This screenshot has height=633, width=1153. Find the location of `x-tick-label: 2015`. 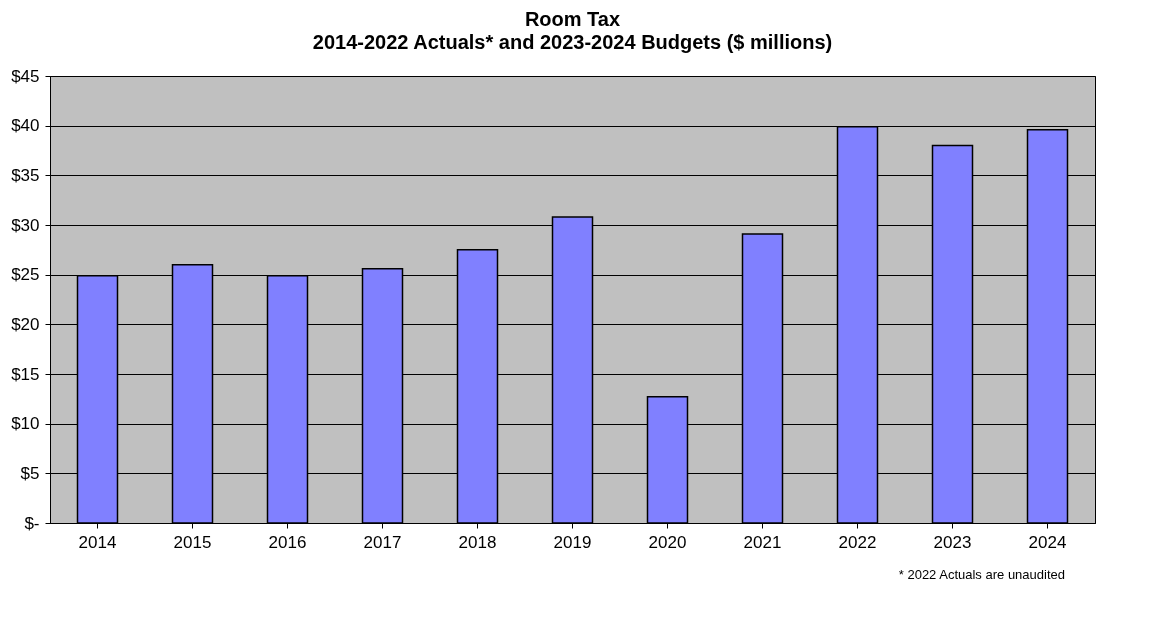

x-tick-label: 2015 is located at coordinates (192, 542).